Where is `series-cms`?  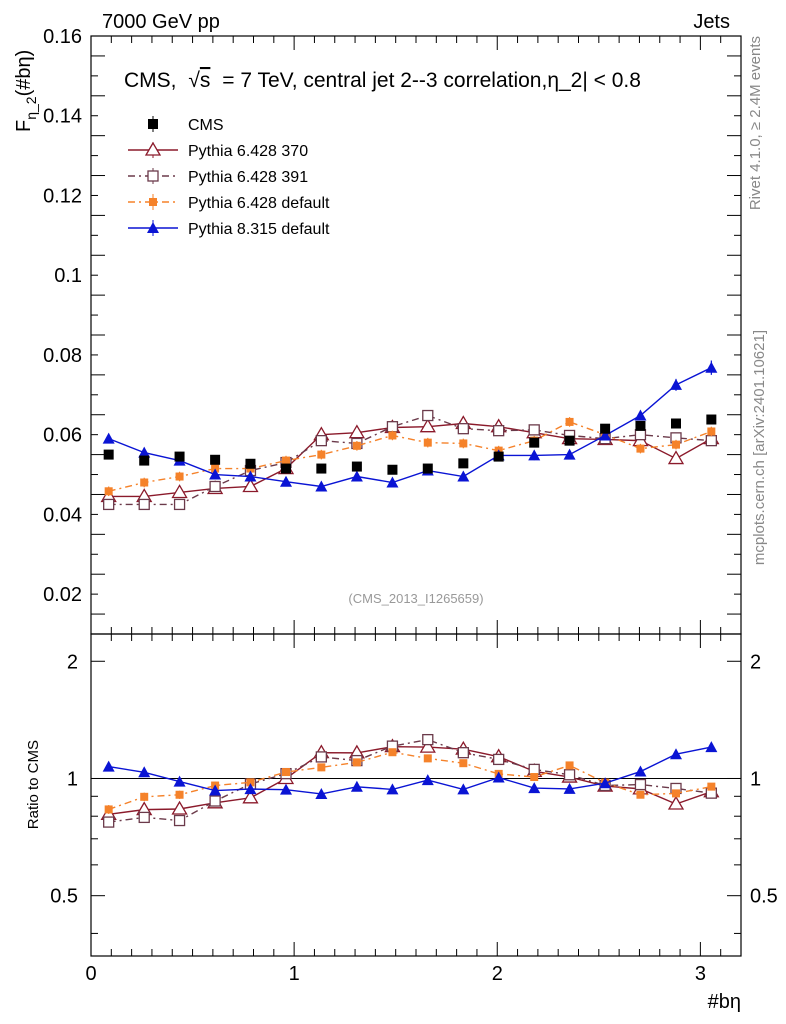
series-cms is located at coordinates (410, 444).